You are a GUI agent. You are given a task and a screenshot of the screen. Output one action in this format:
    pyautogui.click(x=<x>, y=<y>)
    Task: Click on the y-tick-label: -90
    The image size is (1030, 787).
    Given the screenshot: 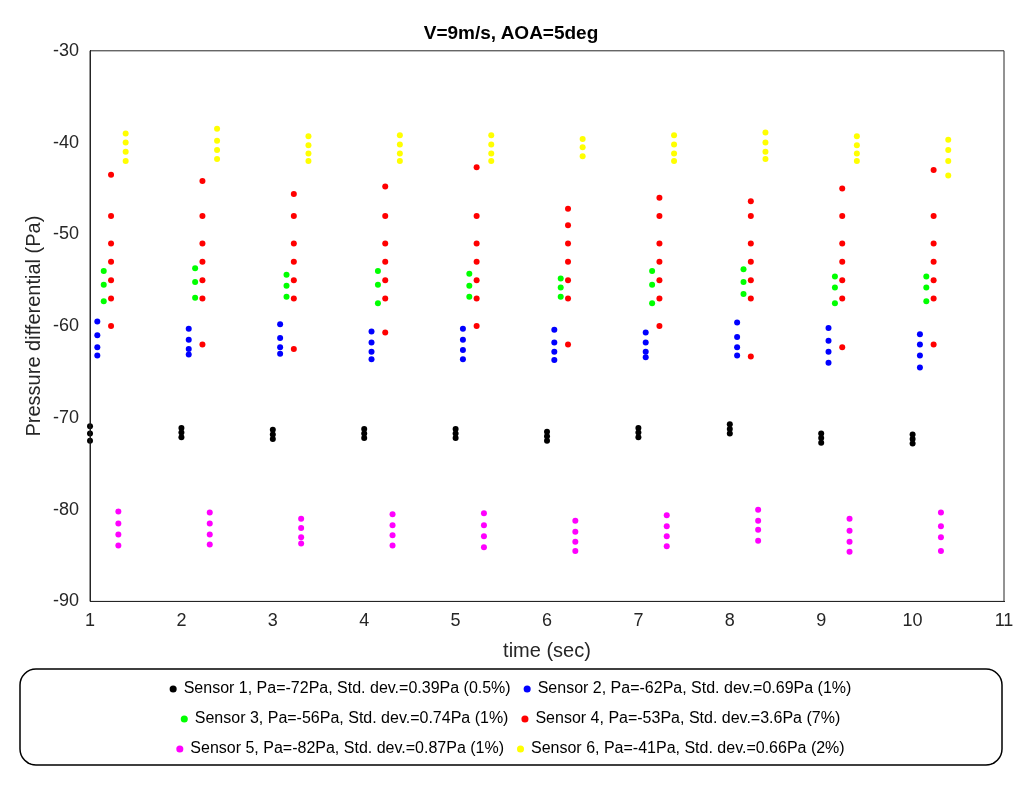 What is the action you would take?
    pyautogui.click(x=66, y=600)
    